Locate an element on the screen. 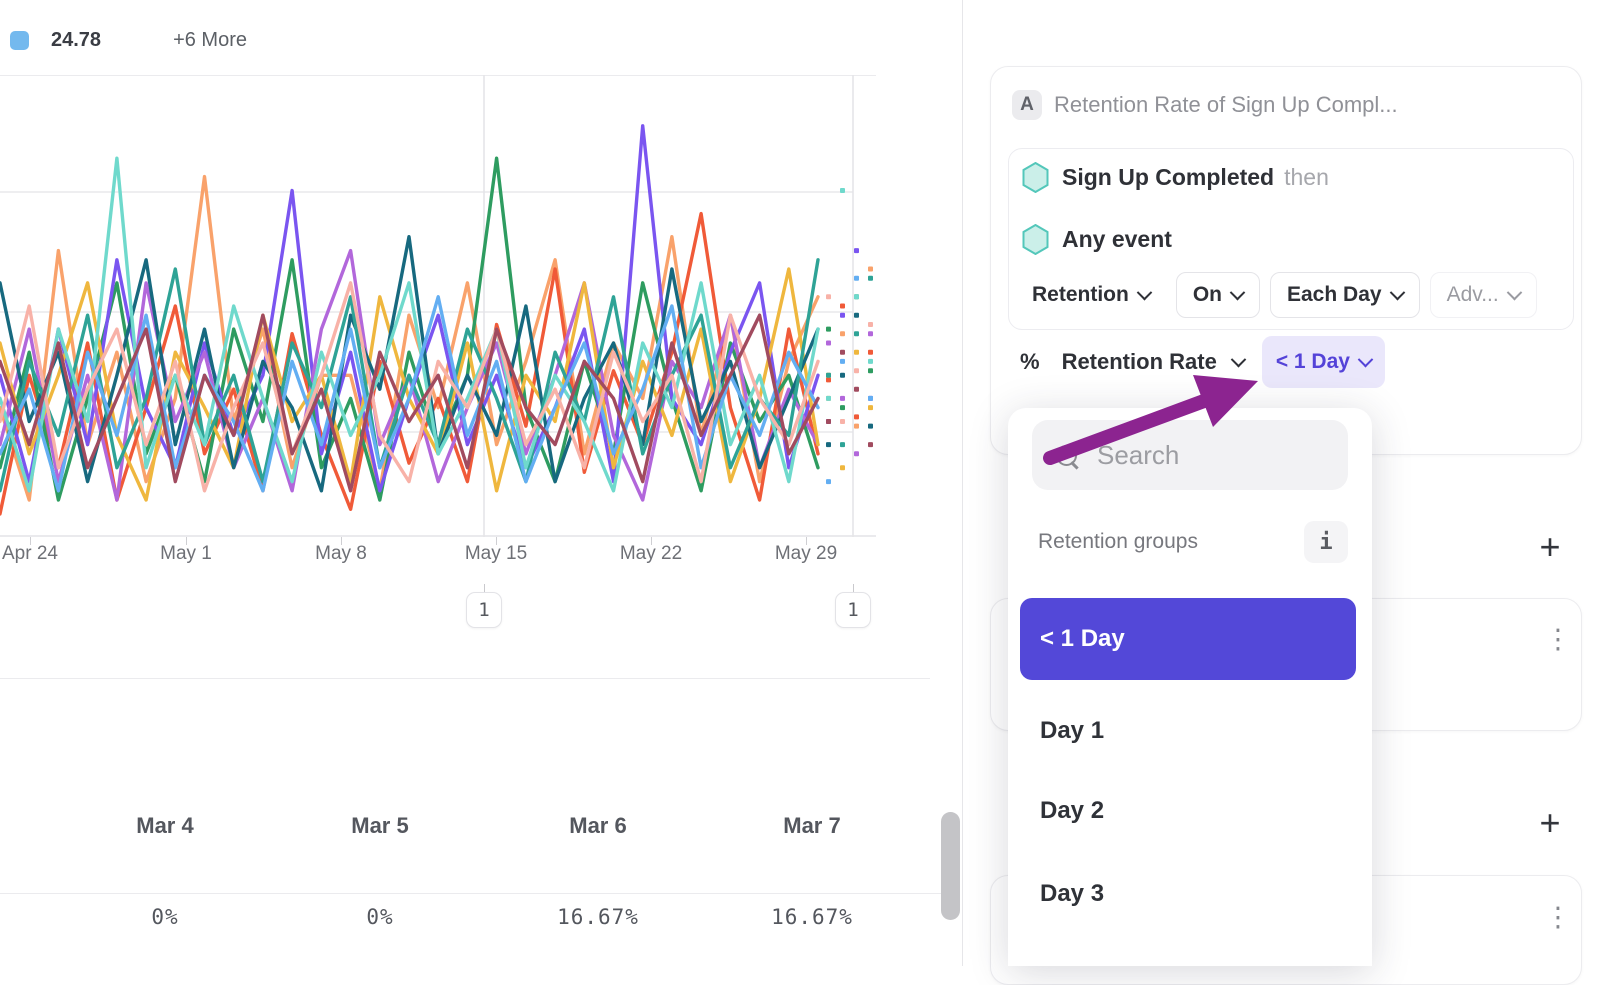 The height and width of the screenshot is (985, 1616). dropdown-item-day-3: Day 3 is located at coordinates (1072, 893).